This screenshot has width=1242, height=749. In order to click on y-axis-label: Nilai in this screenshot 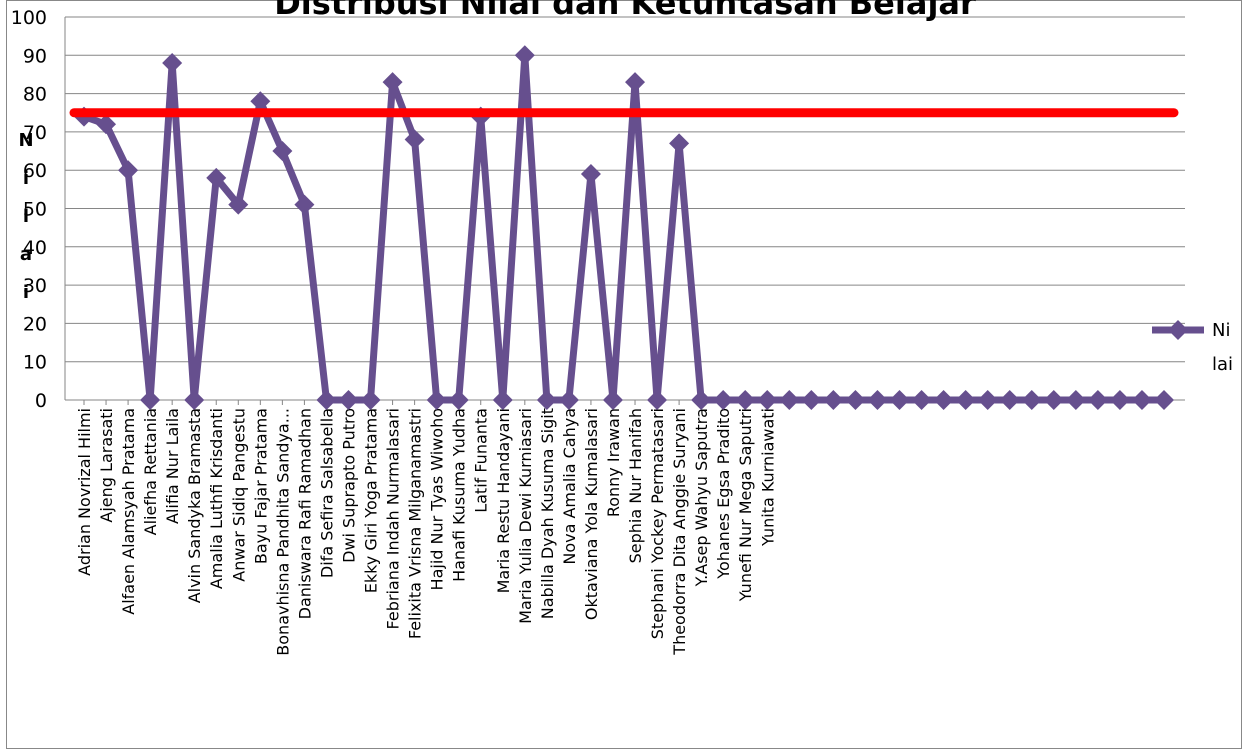, I will do `click(25, 216)`.